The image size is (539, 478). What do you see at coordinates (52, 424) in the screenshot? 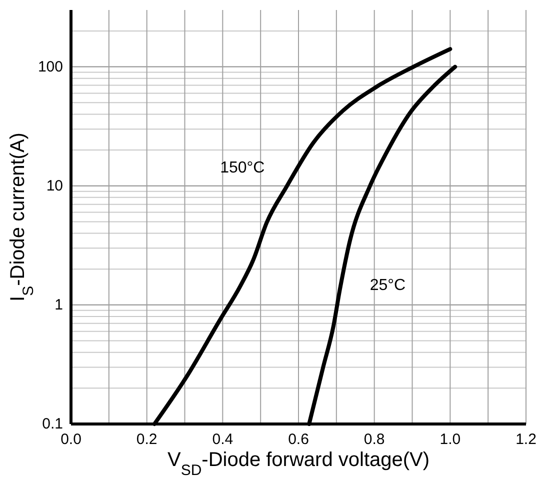
I see `y-tick-label: 0.1` at bounding box center [52, 424].